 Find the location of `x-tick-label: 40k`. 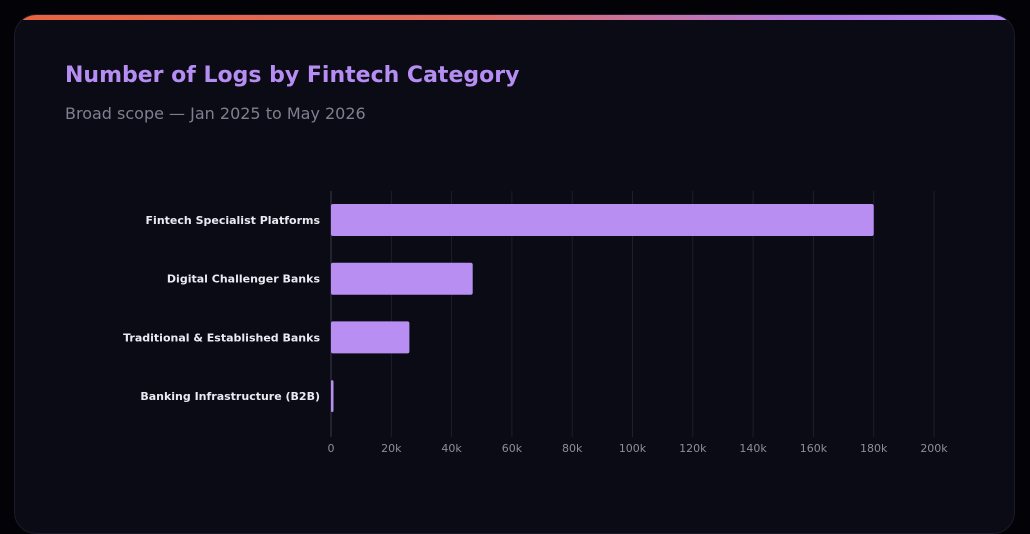

x-tick-label: 40k is located at coordinates (451, 448).